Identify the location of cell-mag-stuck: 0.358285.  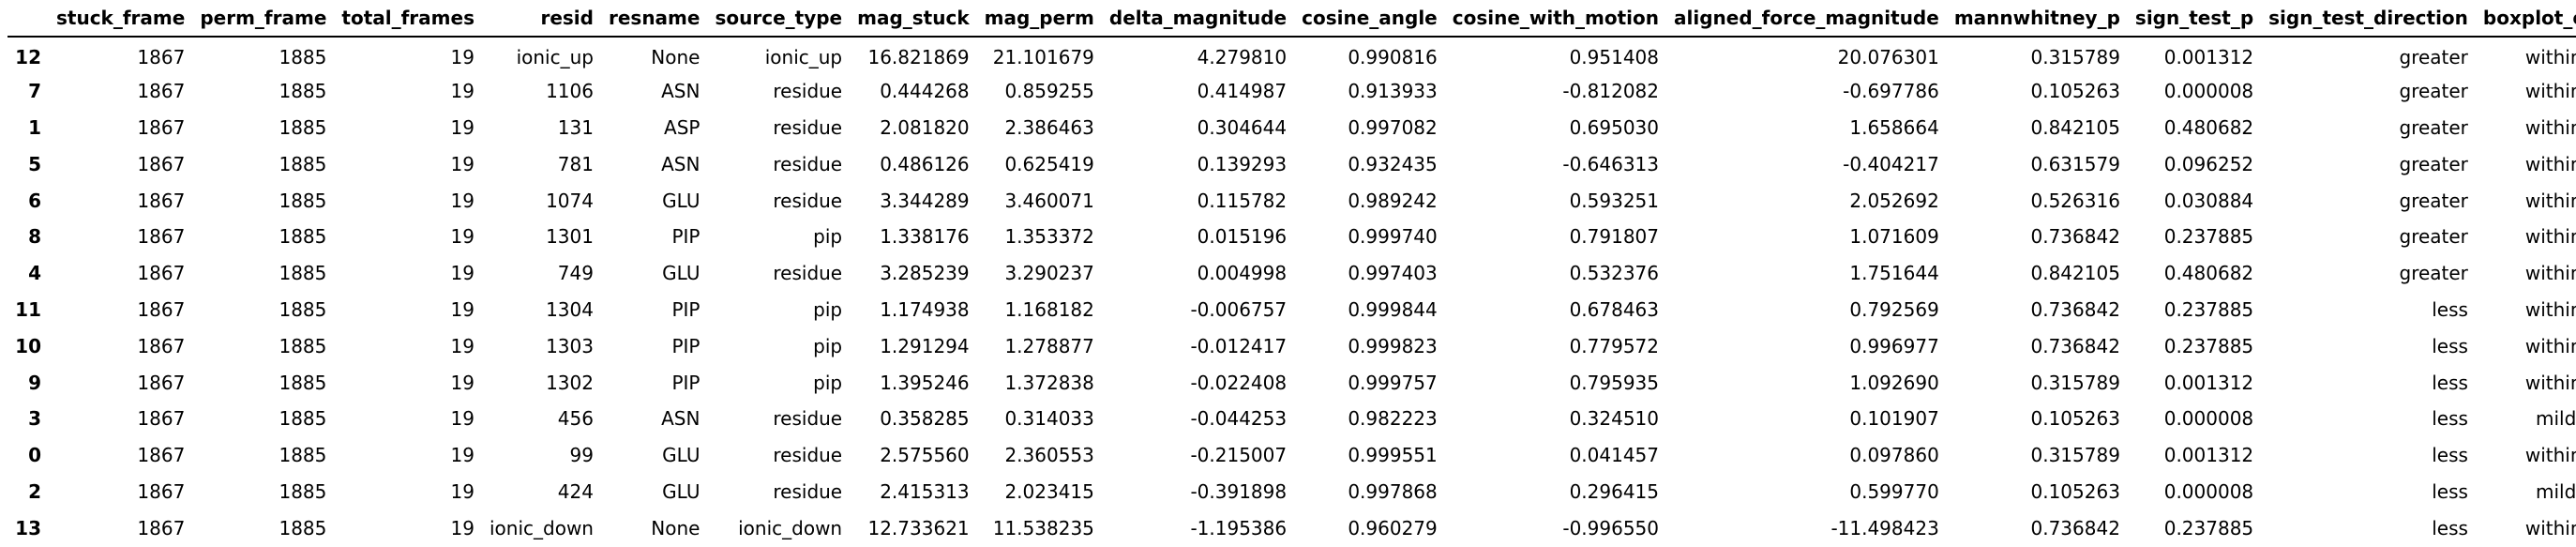
(925, 419).